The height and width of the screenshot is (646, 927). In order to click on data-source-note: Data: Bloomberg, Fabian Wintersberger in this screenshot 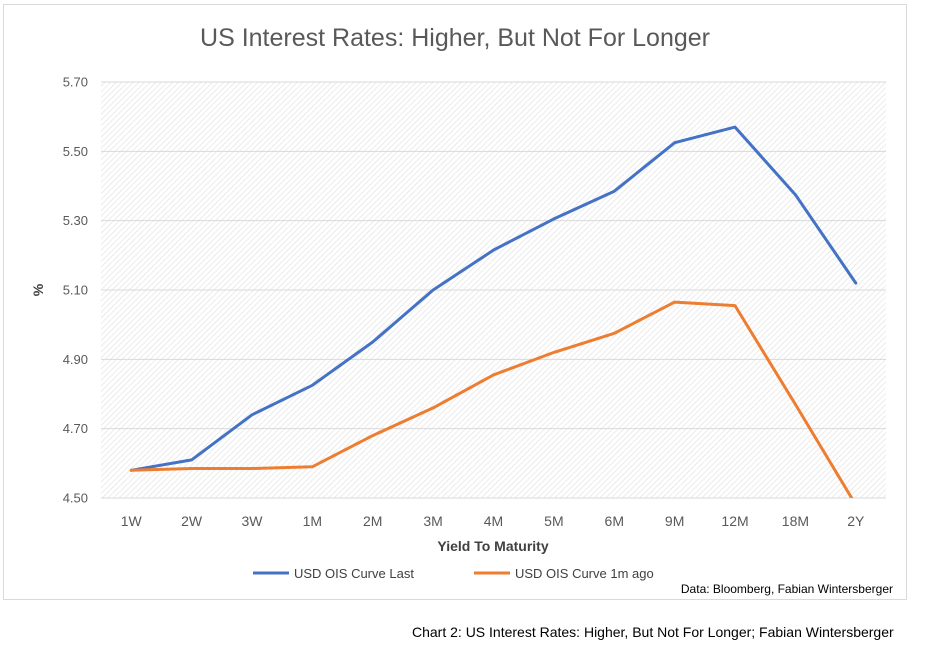, I will do `click(787, 589)`.